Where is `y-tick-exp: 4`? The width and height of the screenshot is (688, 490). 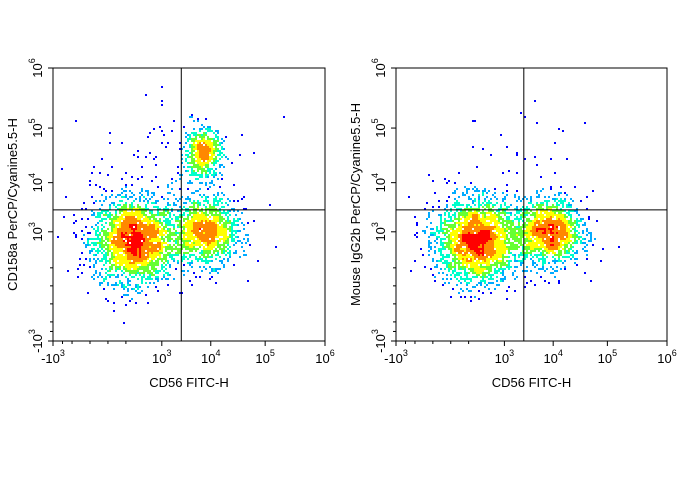 y-tick-exp: 4 is located at coordinates (32, 175).